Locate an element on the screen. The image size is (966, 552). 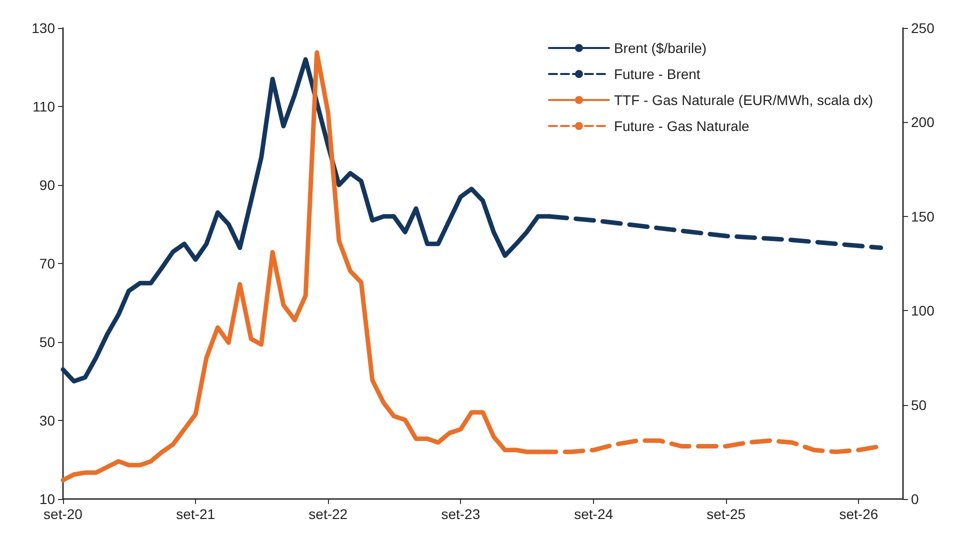
y2-tick-label: 200 is located at coordinates (923, 122).